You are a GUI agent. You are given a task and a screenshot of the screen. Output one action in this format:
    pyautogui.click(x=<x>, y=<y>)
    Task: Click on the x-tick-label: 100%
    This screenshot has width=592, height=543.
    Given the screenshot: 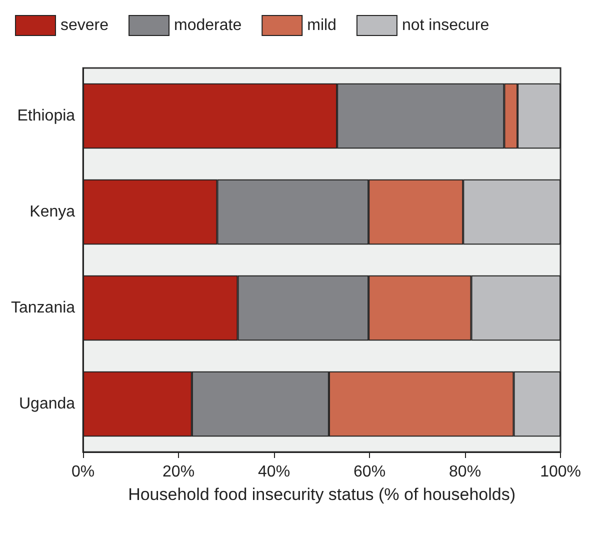 What is the action you would take?
    pyautogui.click(x=560, y=472)
    